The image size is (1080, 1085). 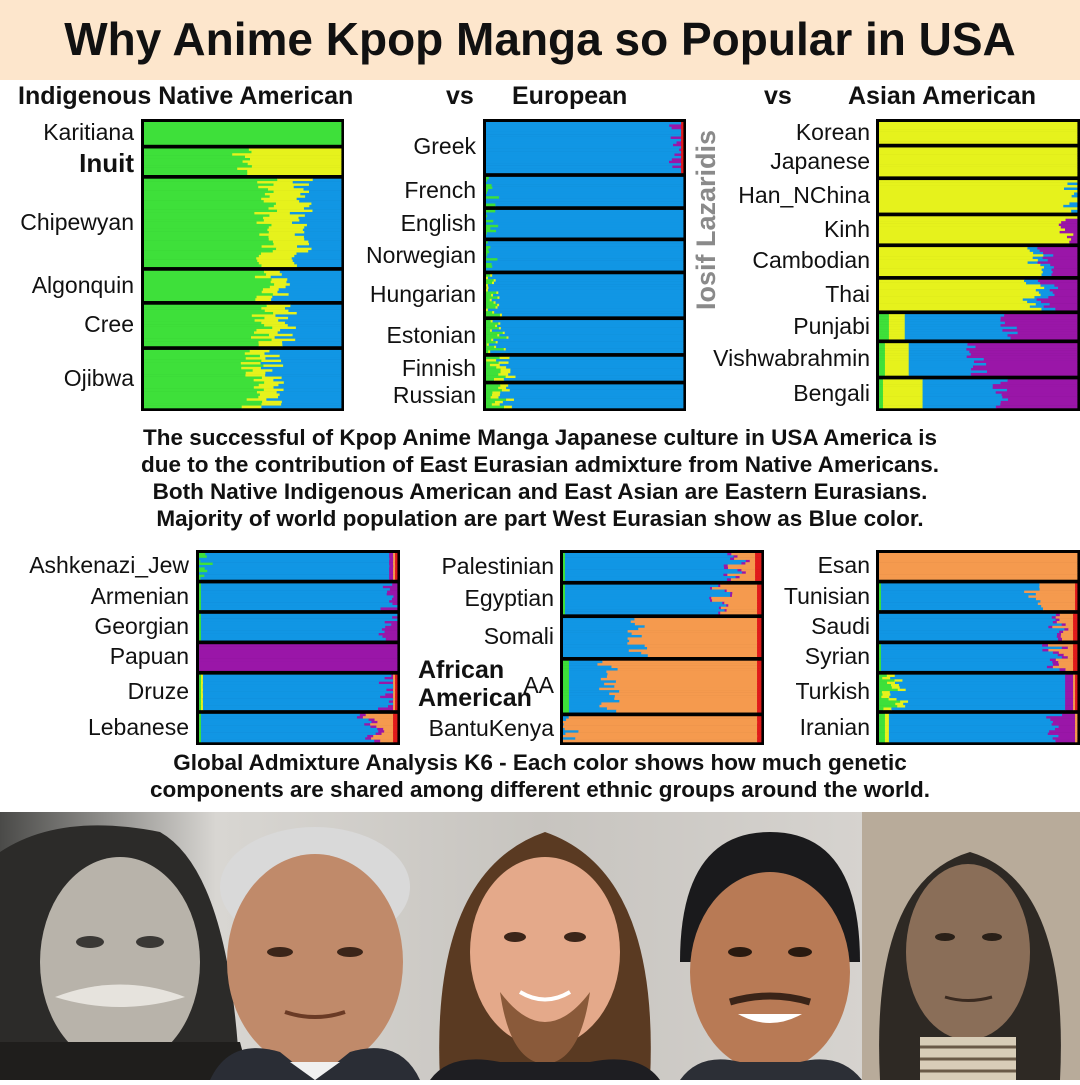 What do you see at coordinates (440, 190) in the screenshot?
I see `group-label-french: French` at bounding box center [440, 190].